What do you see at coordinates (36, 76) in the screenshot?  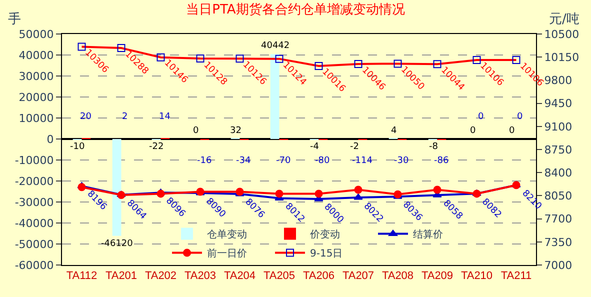 I see `y-tick-label: 30000` at bounding box center [36, 76].